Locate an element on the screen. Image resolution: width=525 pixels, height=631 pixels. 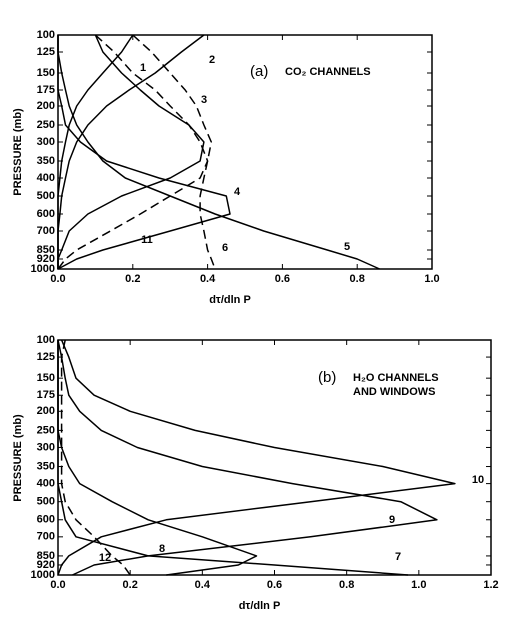
curve-label: 8 is located at coordinates (162, 549).